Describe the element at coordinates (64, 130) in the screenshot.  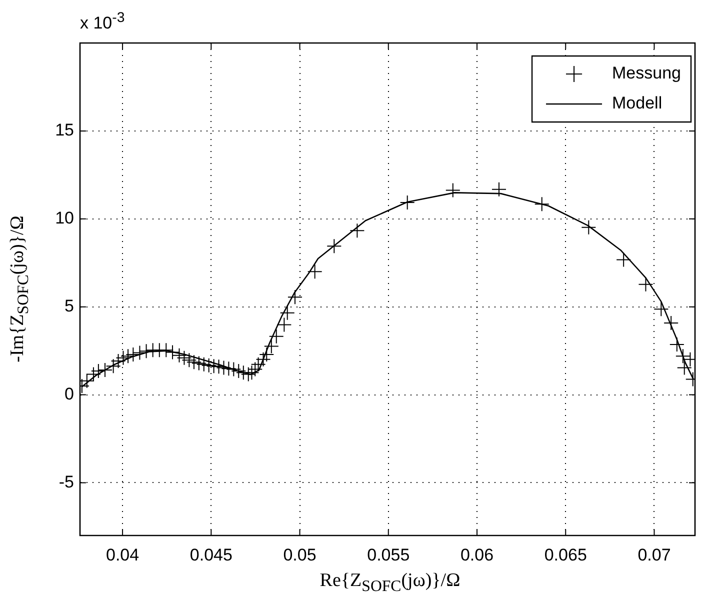
I see `y-tick-label: 15` at that location.